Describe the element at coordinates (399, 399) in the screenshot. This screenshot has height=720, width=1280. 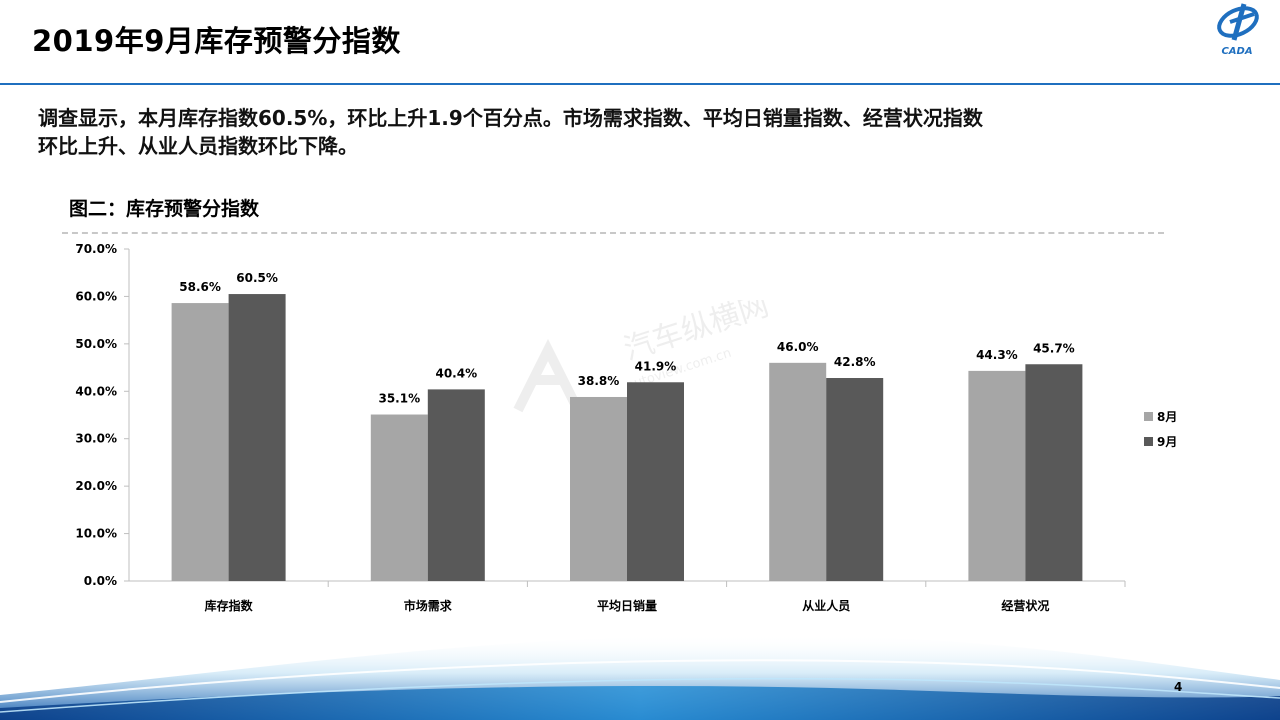
I see `data-label: 35.1%` at that location.